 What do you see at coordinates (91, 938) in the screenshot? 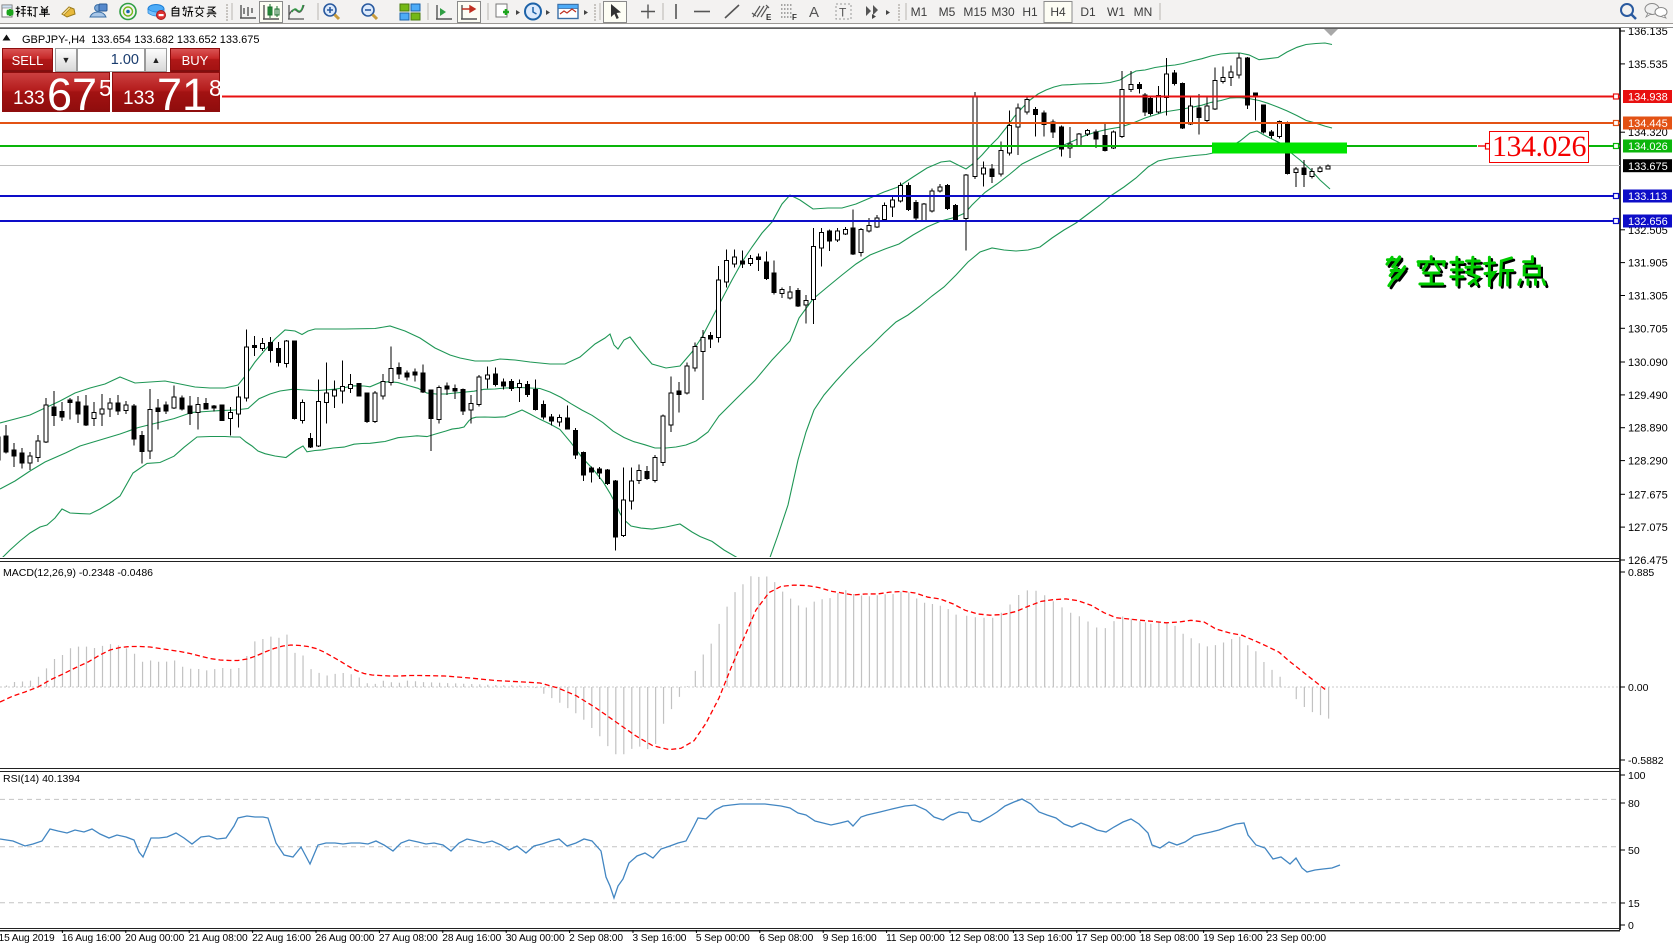
I see `svg-text: 16 Aug 16:00` at bounding box center [91, 938].